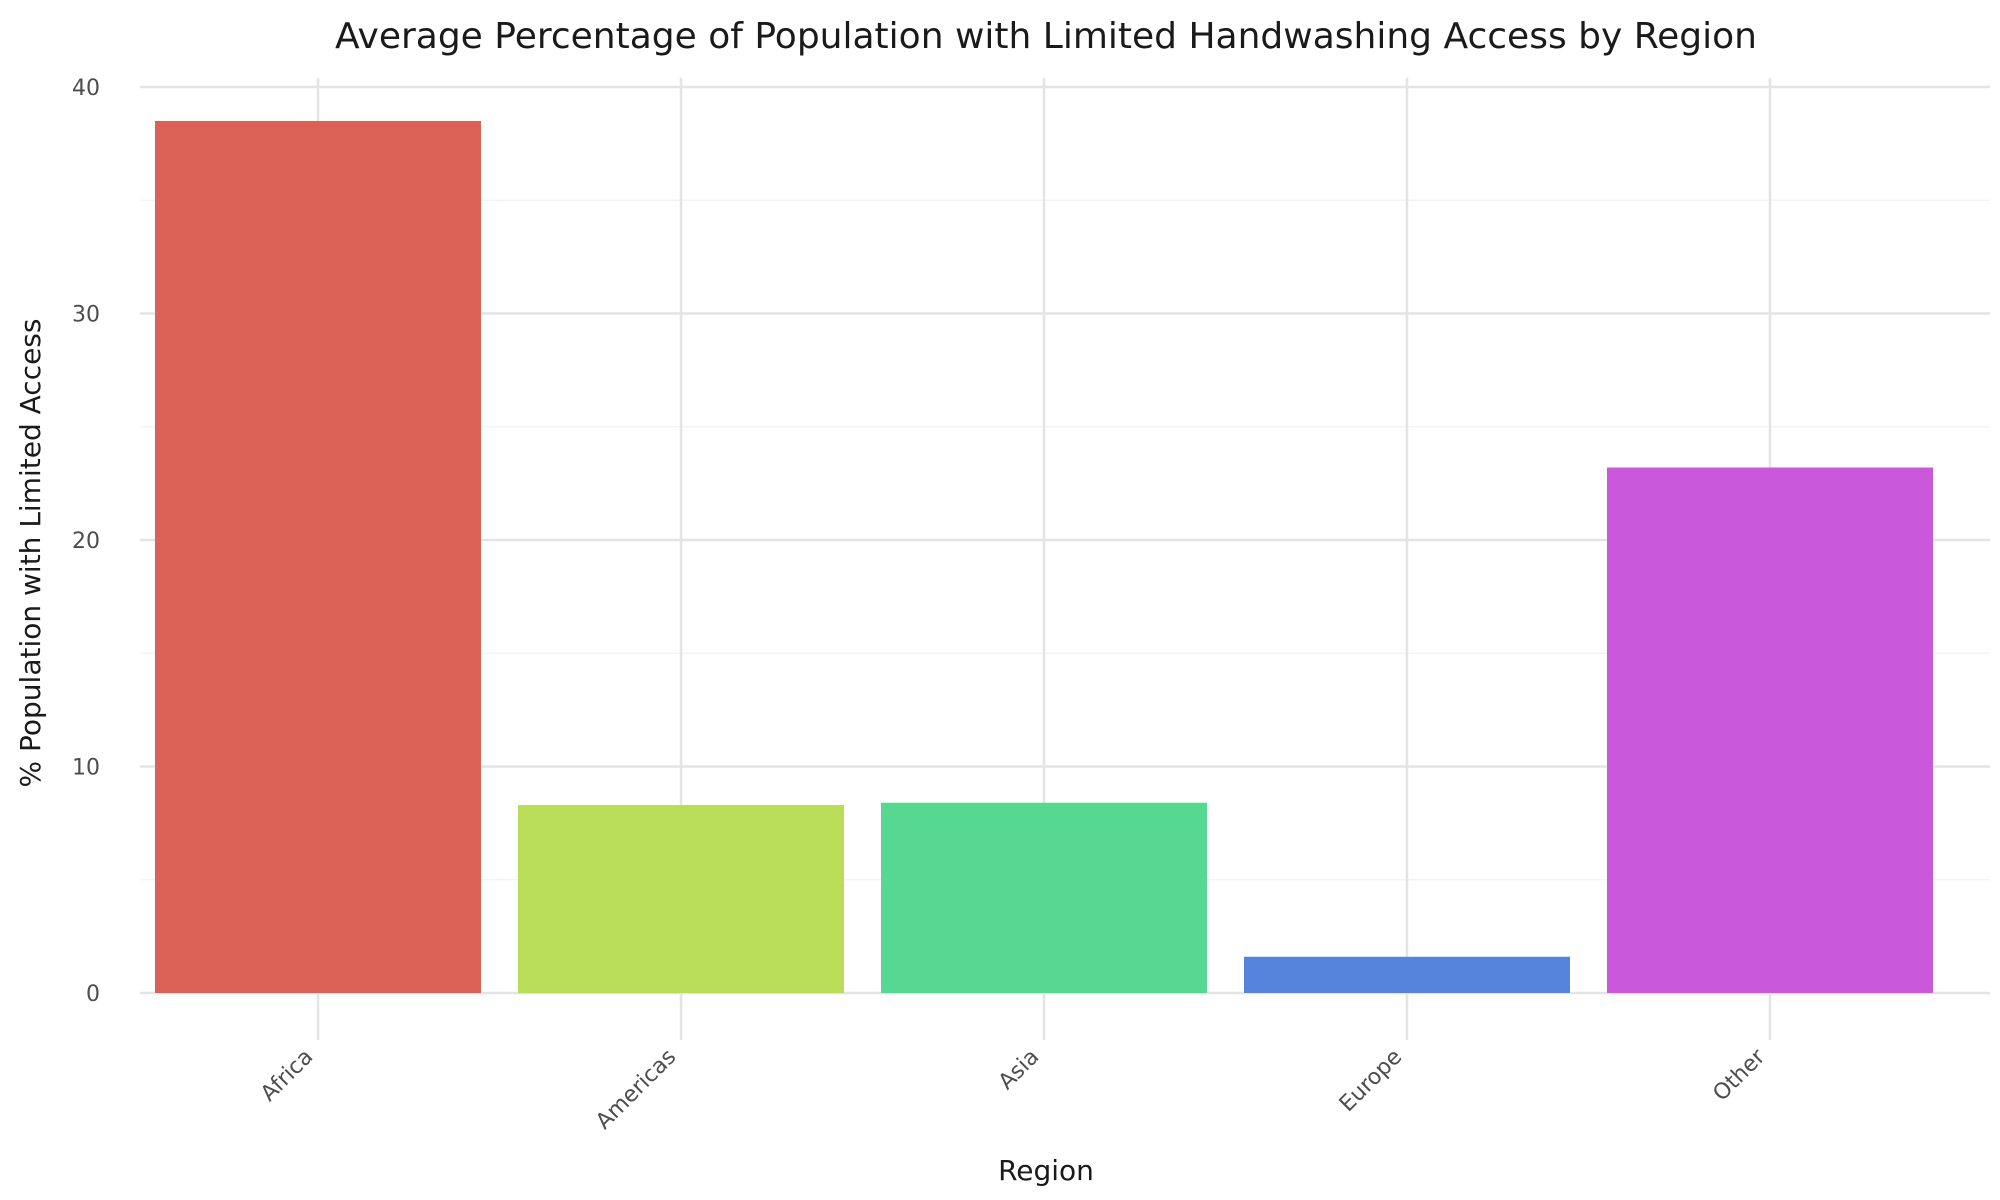 Image resolution: width=2000 pixels, height=1200 pixels. I want to click on x-tick-label: Americas, so click(636, 1090).